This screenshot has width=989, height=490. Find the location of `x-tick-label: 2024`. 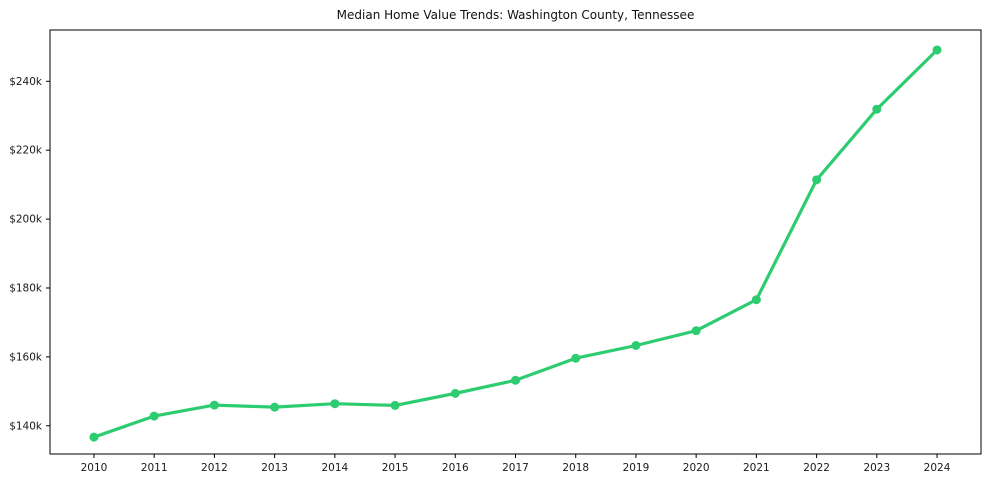

x-tick-label: 2024 is located at coordinates (937, 468).